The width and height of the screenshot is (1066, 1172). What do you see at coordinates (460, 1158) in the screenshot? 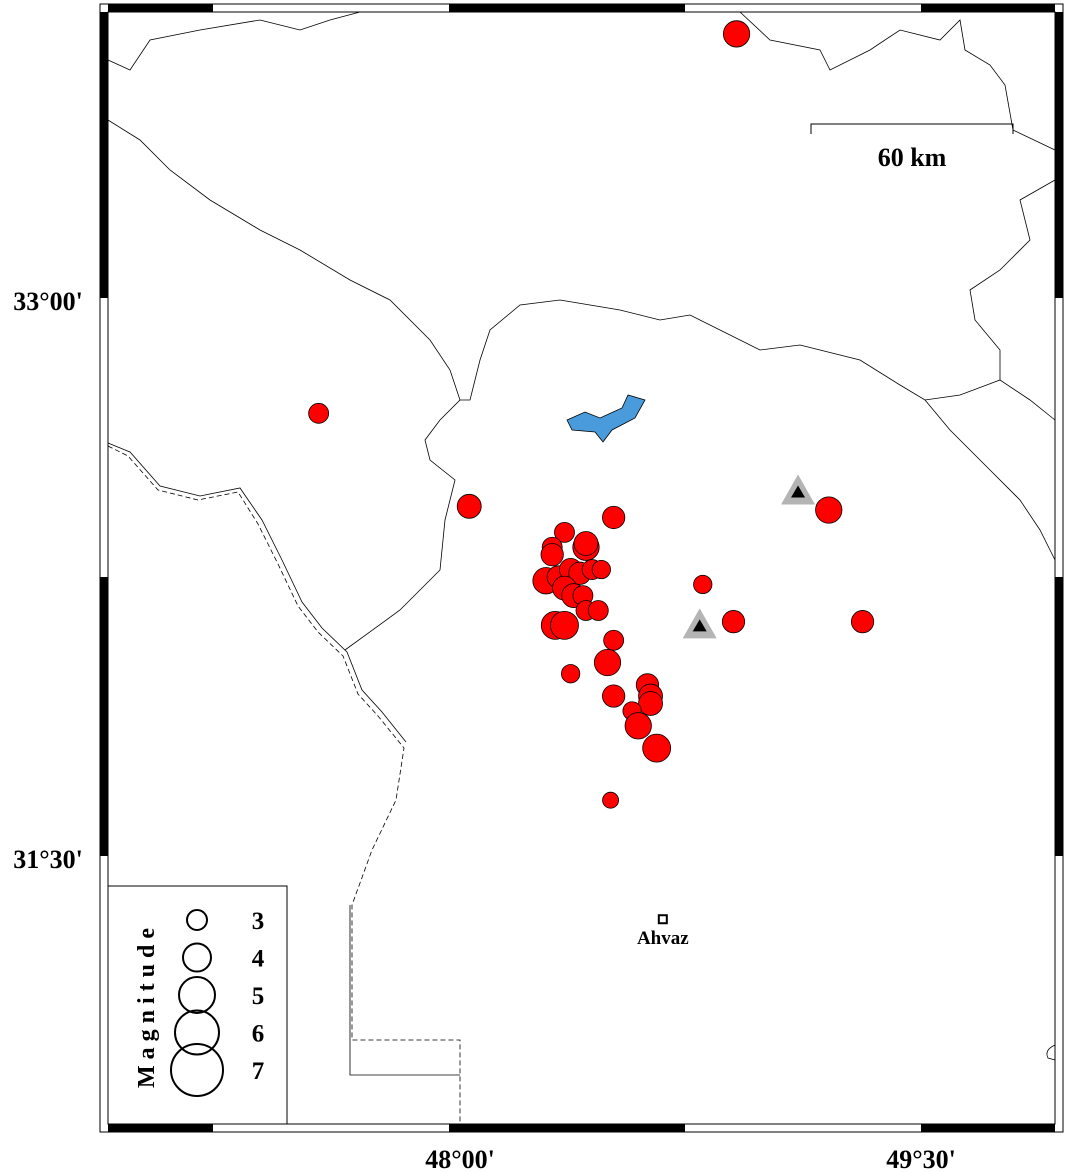
I see `lon-label-48-00: 48°00'` at bounding box center [460, 1158].